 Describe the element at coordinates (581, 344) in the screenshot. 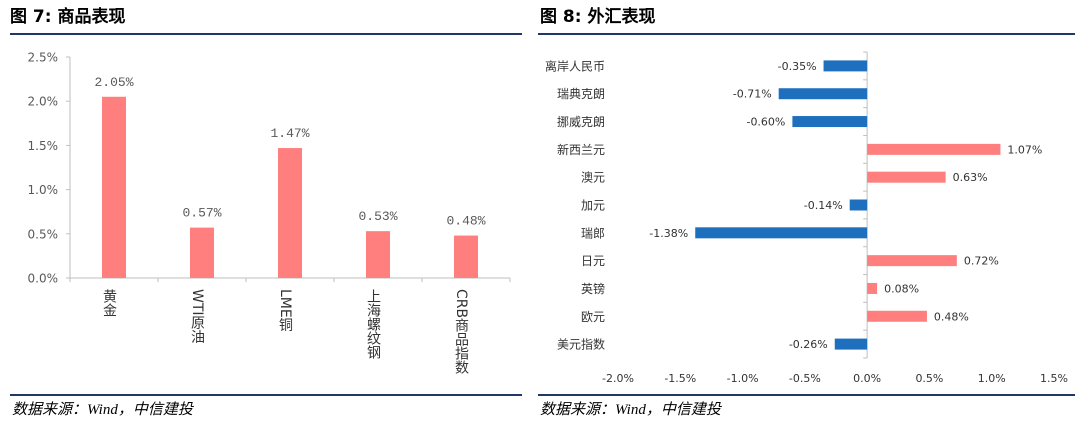

I see `y-category-label: 美元指数` at that location.